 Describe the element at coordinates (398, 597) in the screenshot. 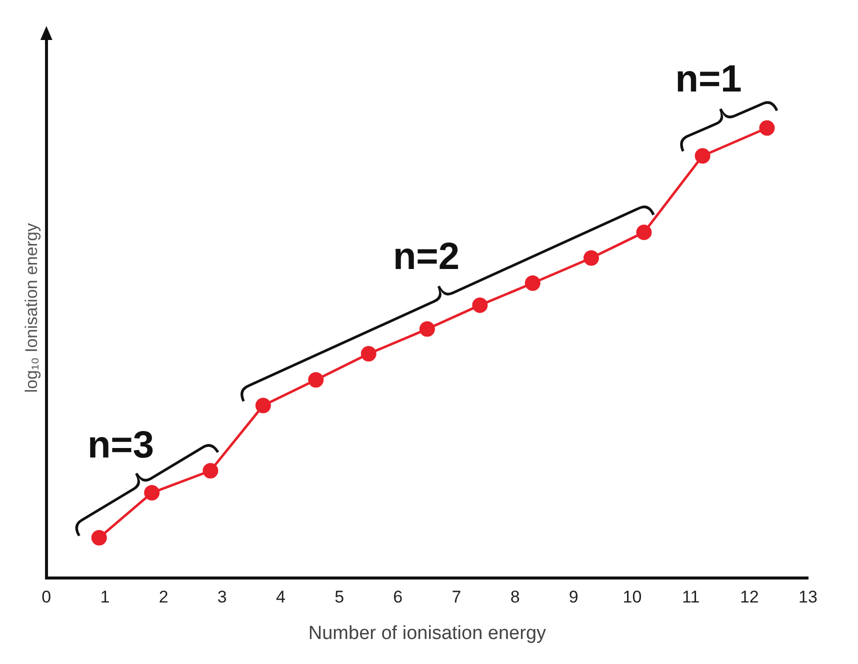

I see `x-tick-label: 6` at that location.